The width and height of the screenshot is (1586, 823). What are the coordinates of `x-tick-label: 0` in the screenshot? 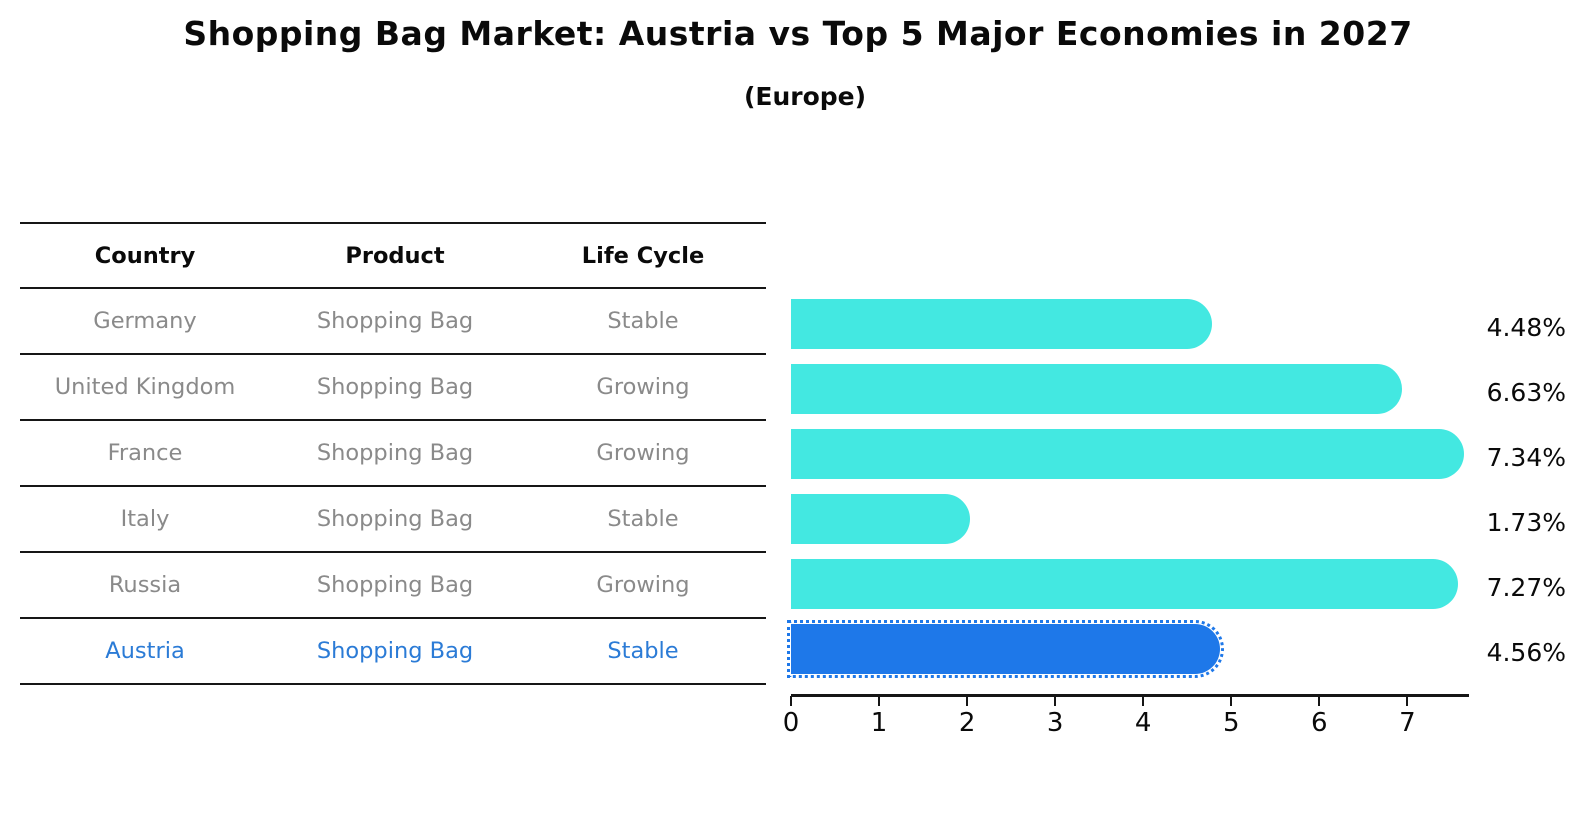 It's located at (791, 723).